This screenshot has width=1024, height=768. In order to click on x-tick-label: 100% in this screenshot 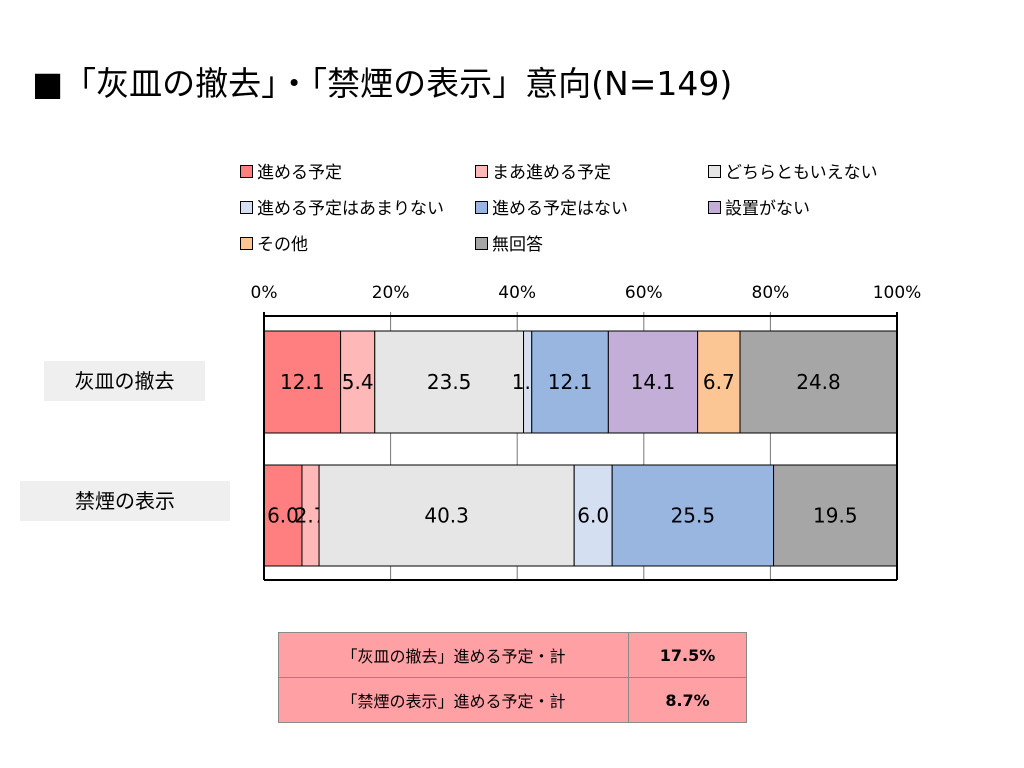, I will do `click(897, 293)`.